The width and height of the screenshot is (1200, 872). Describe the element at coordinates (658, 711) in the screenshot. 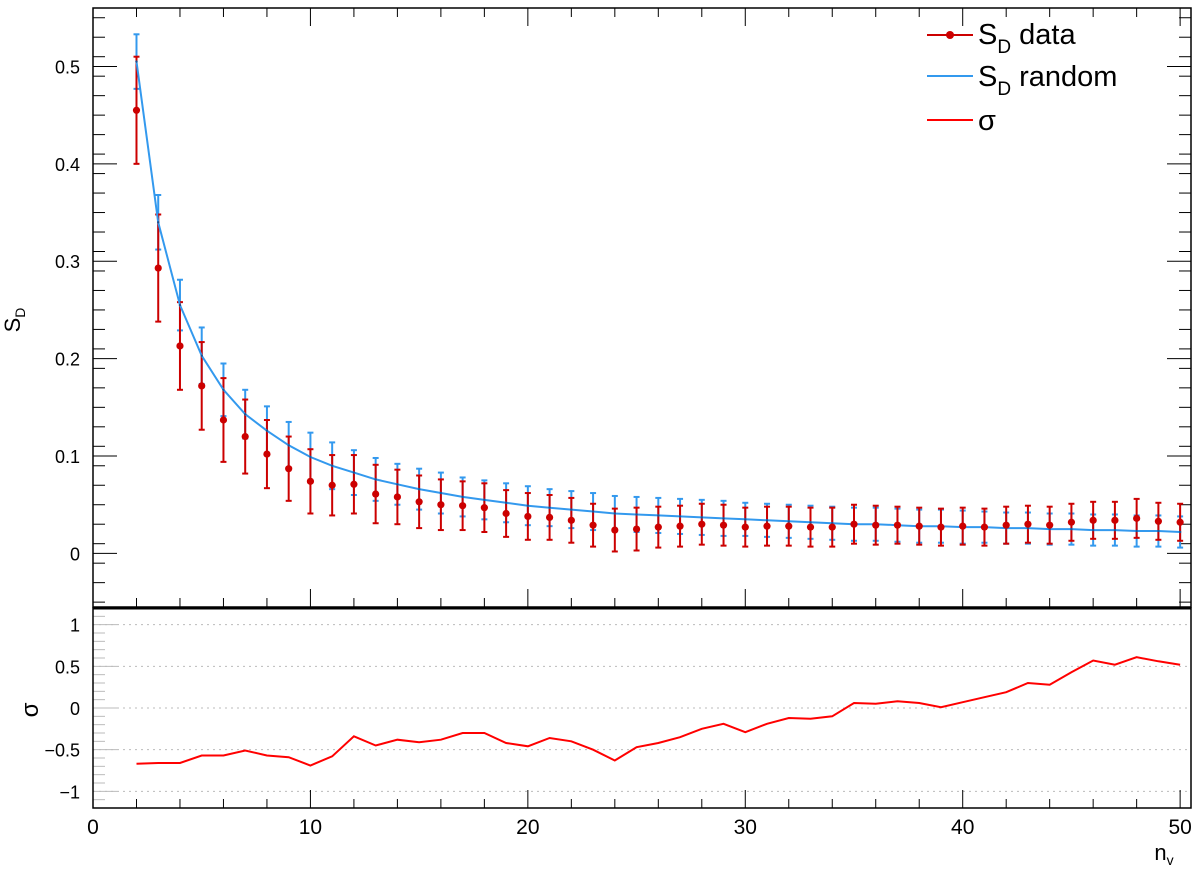

I see `series-line-sigma` at that location.